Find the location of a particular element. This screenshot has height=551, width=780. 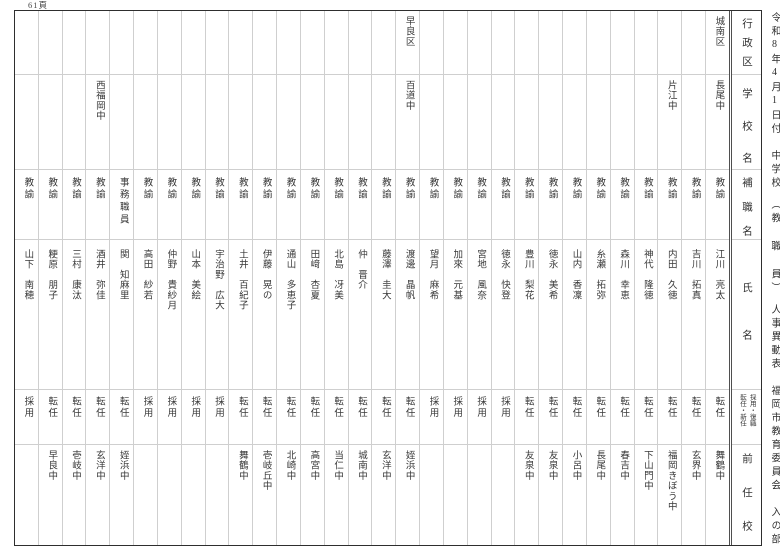

name-value: 山内 香凜 is located at coordinates (575, 275).